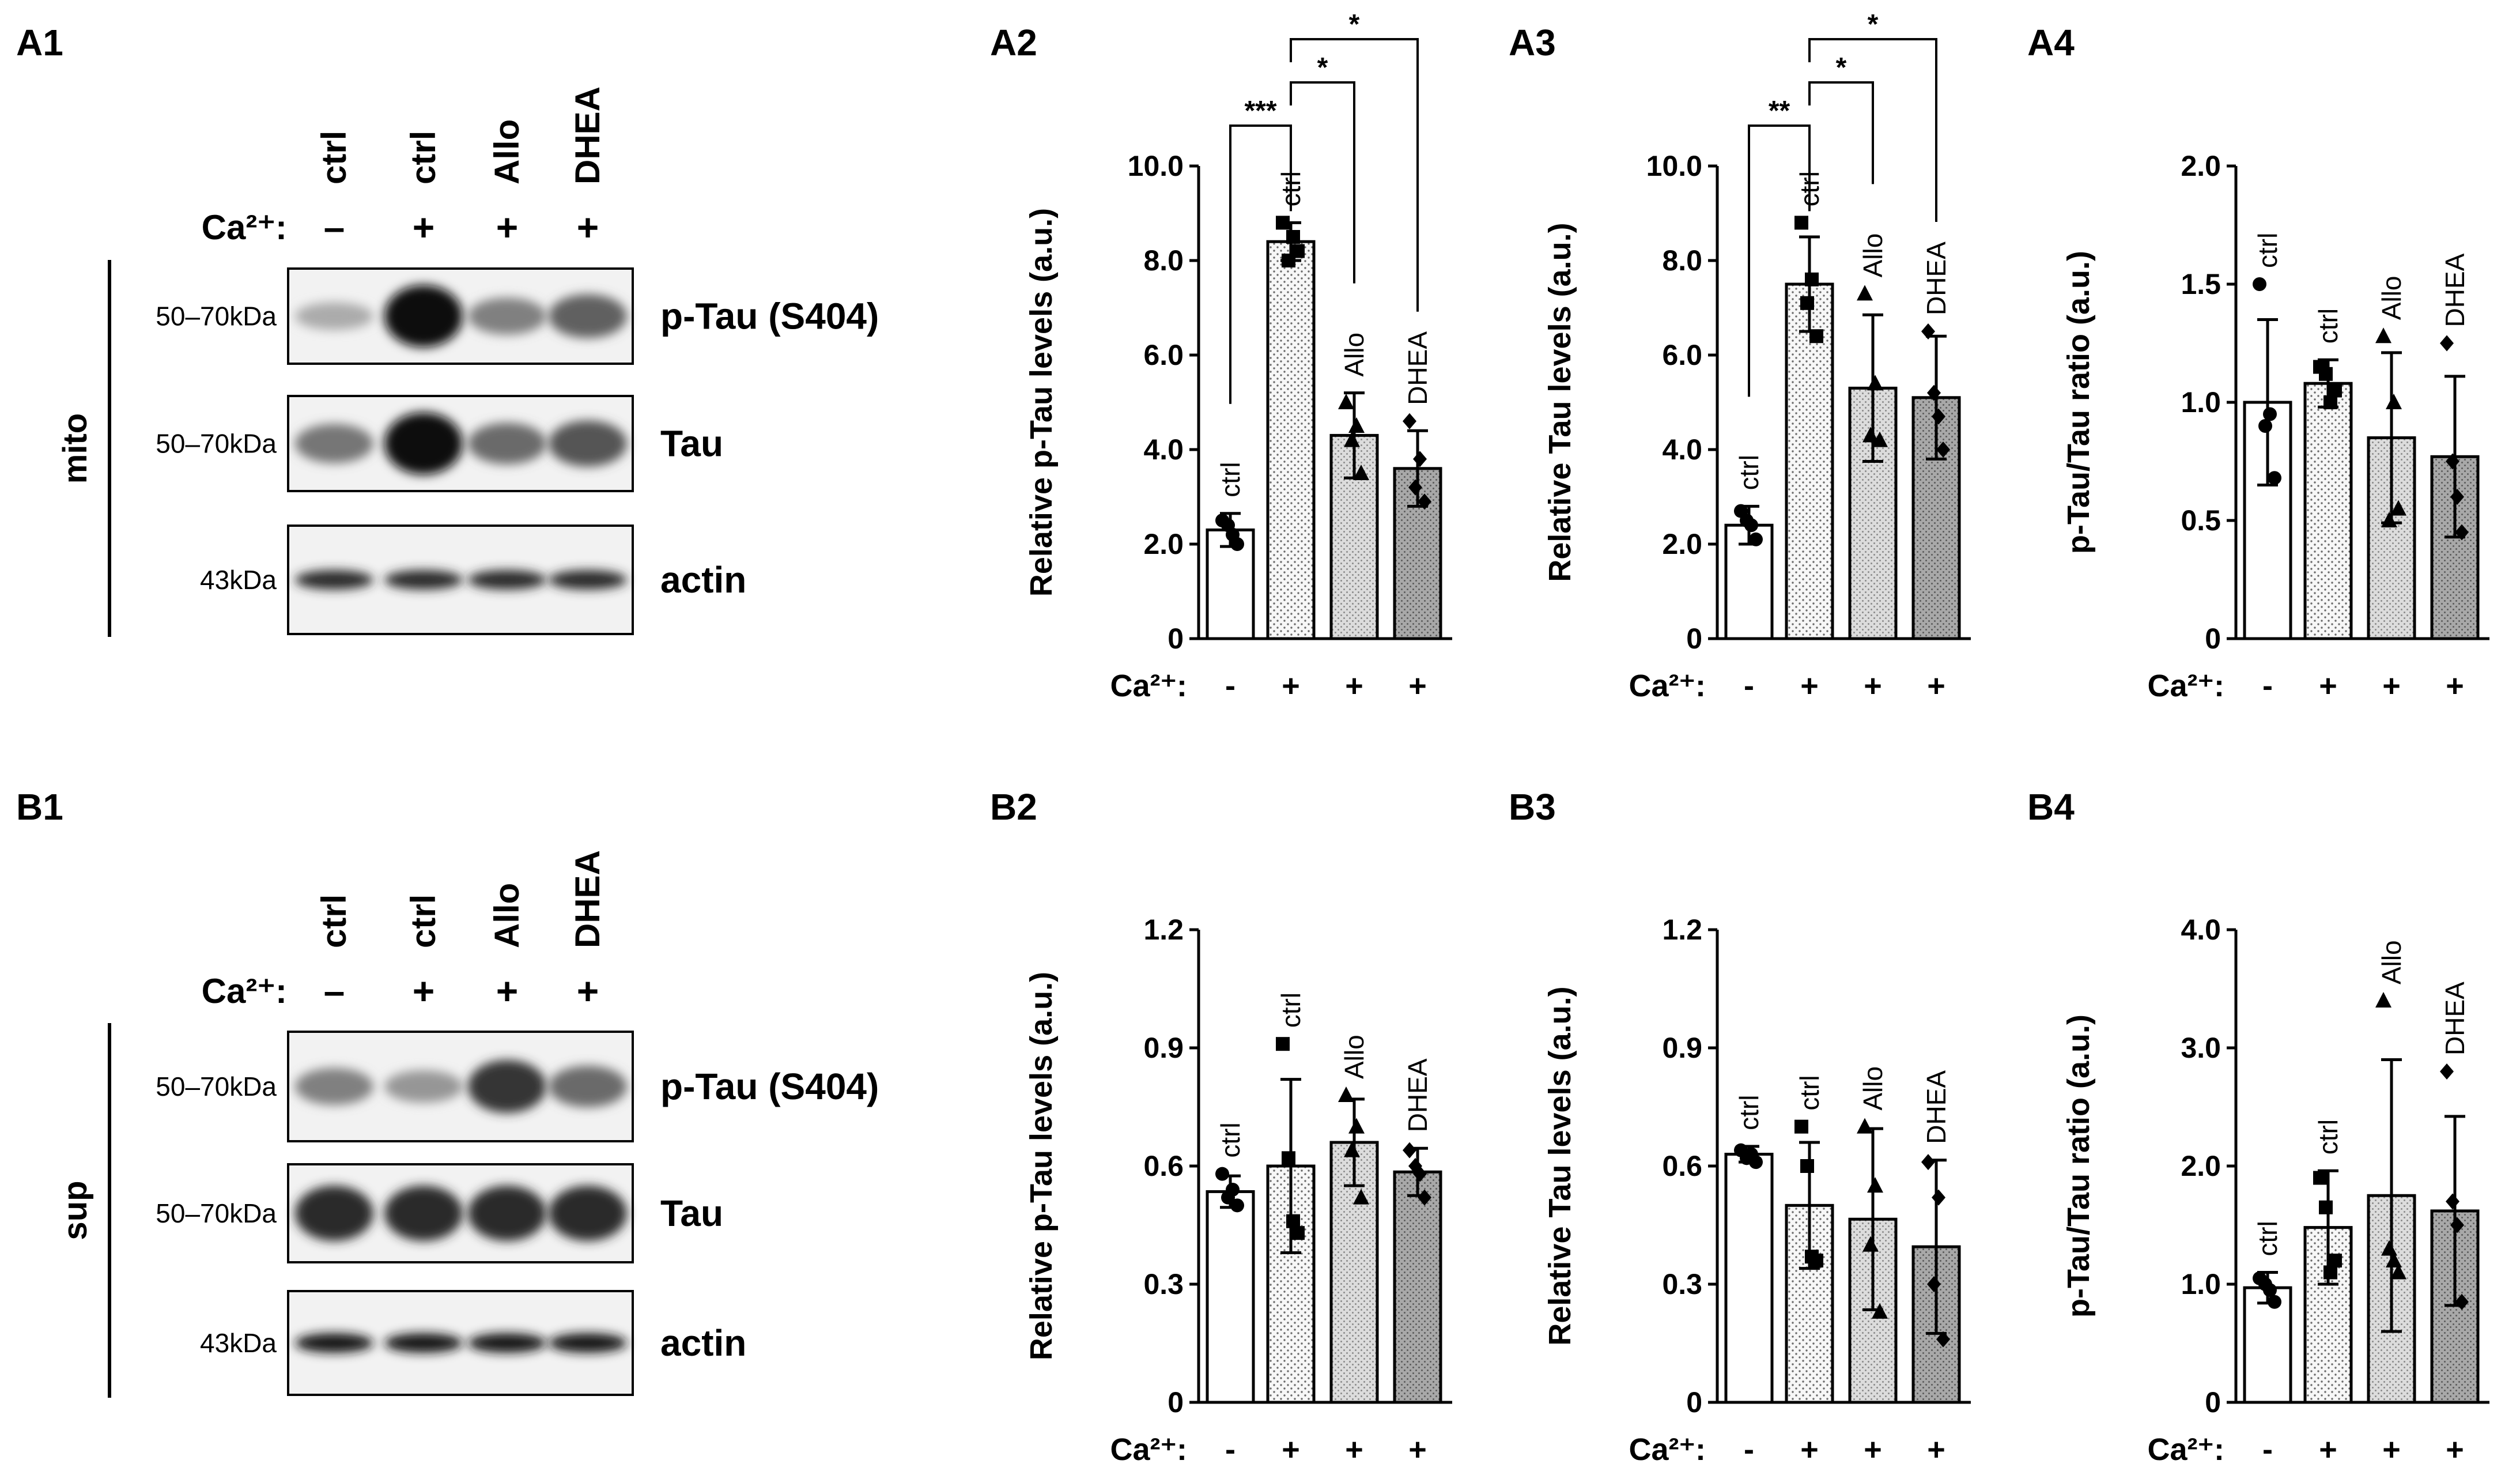 This screenshot has height=1479, width=2520. I want to click on blot-lane-label: ctrl, so click(423, 157).